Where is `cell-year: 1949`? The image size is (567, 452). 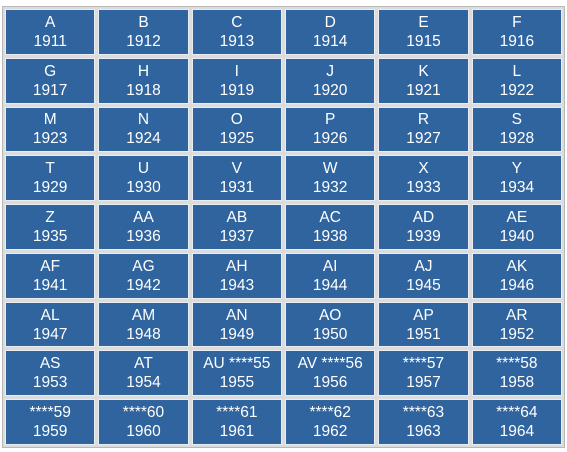 cell-year: 1949 is located at coordinates (237, 334).